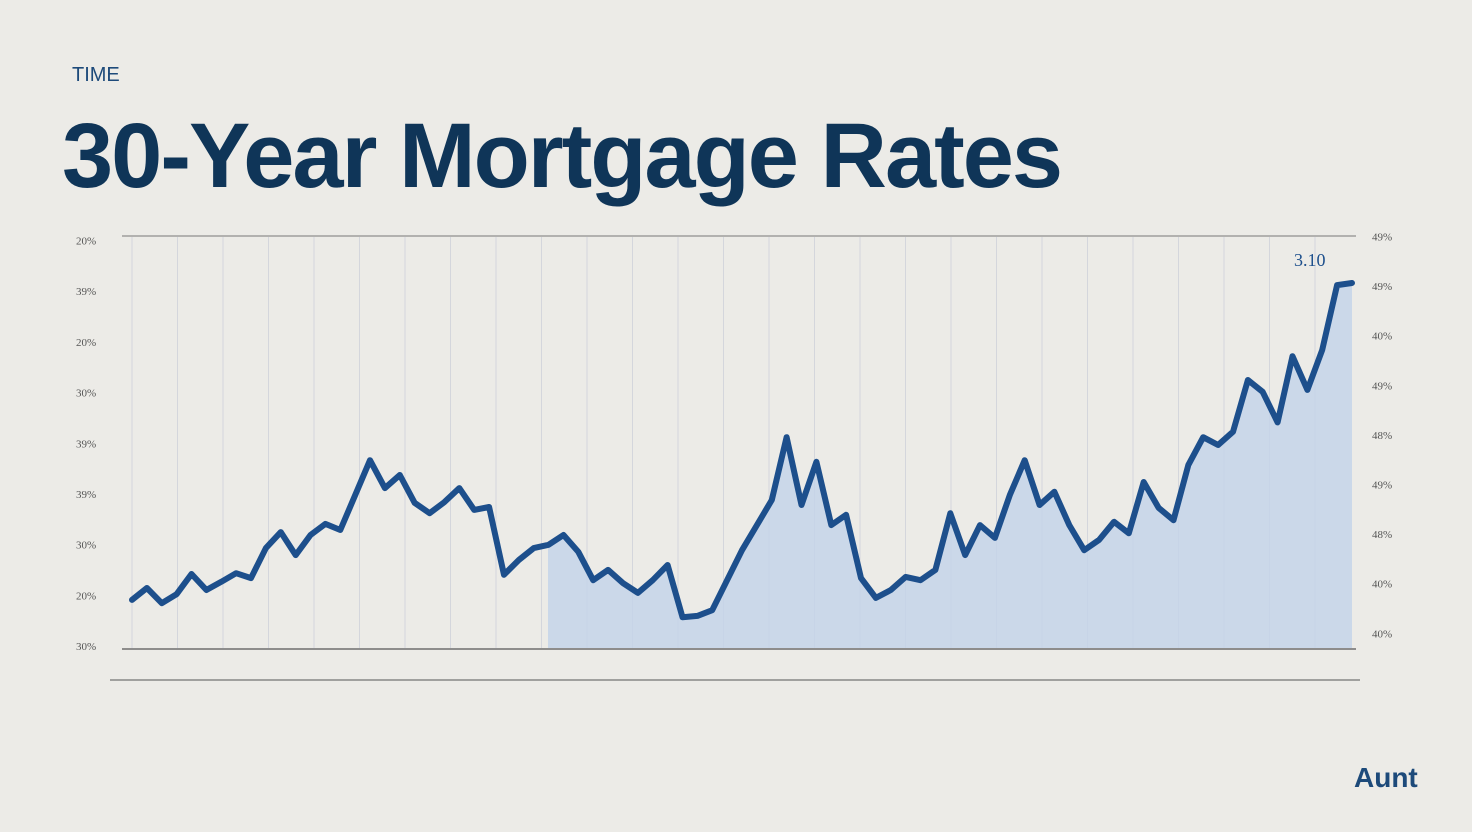  Describe the element at coordinates (1310, 260) in the screenshot. I see `annotation: 3.10` at that location.